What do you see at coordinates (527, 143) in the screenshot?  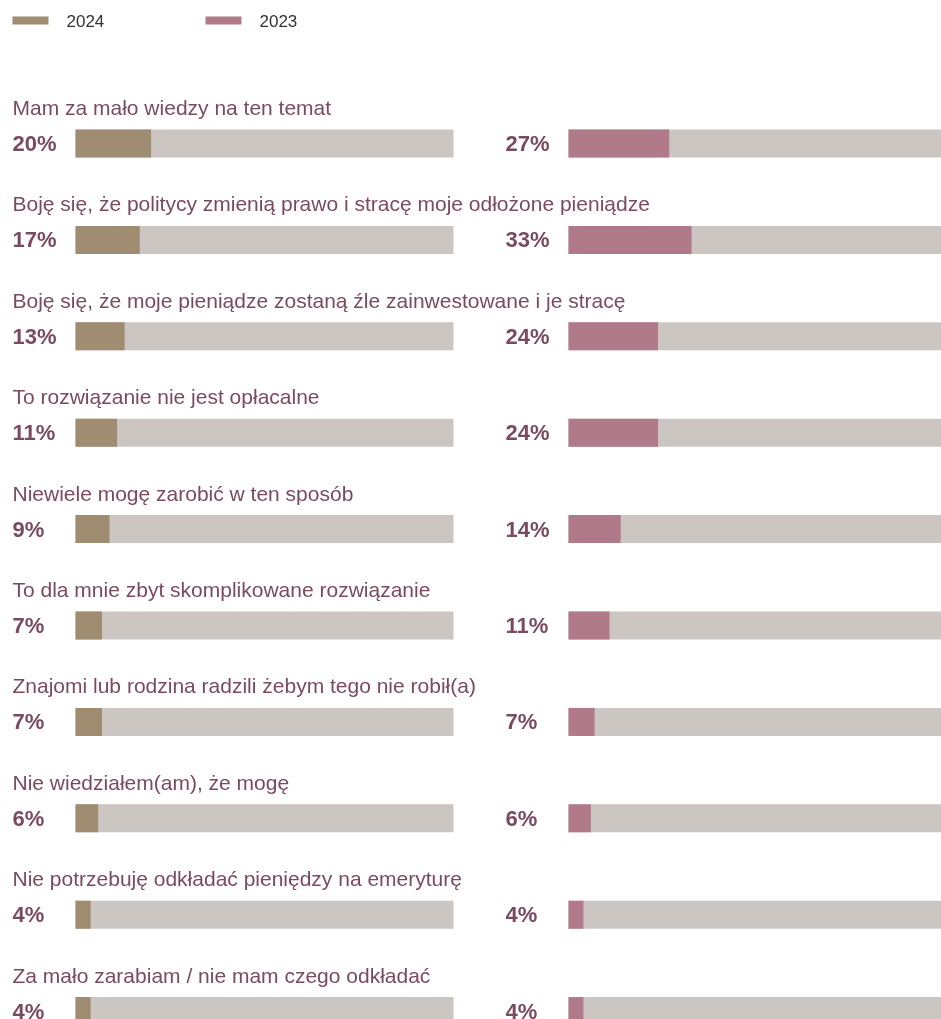 I see `data-label: 27%` at bounding box center [527, 143].